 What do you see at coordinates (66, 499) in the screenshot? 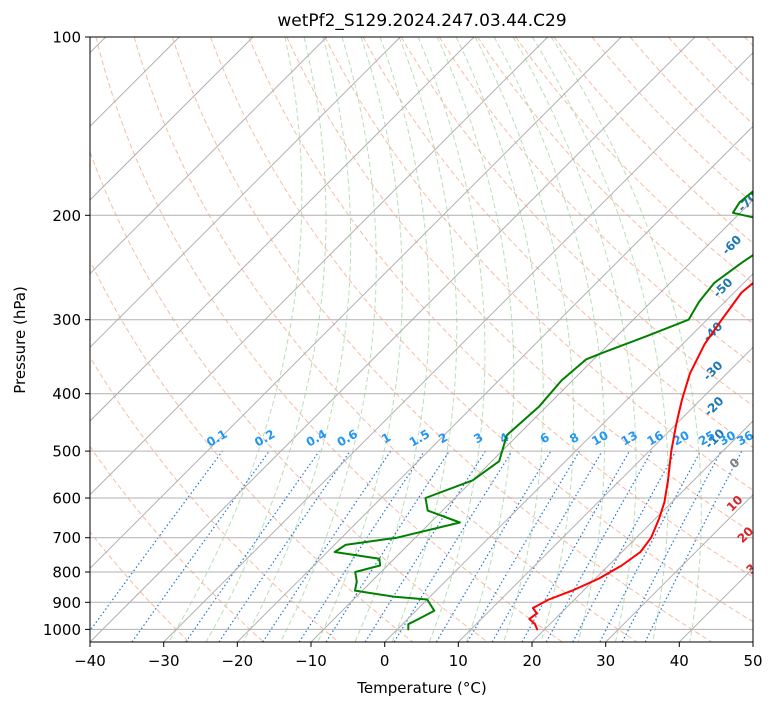
I see `y-tick-label: 600` at bounding box center [66, 499].